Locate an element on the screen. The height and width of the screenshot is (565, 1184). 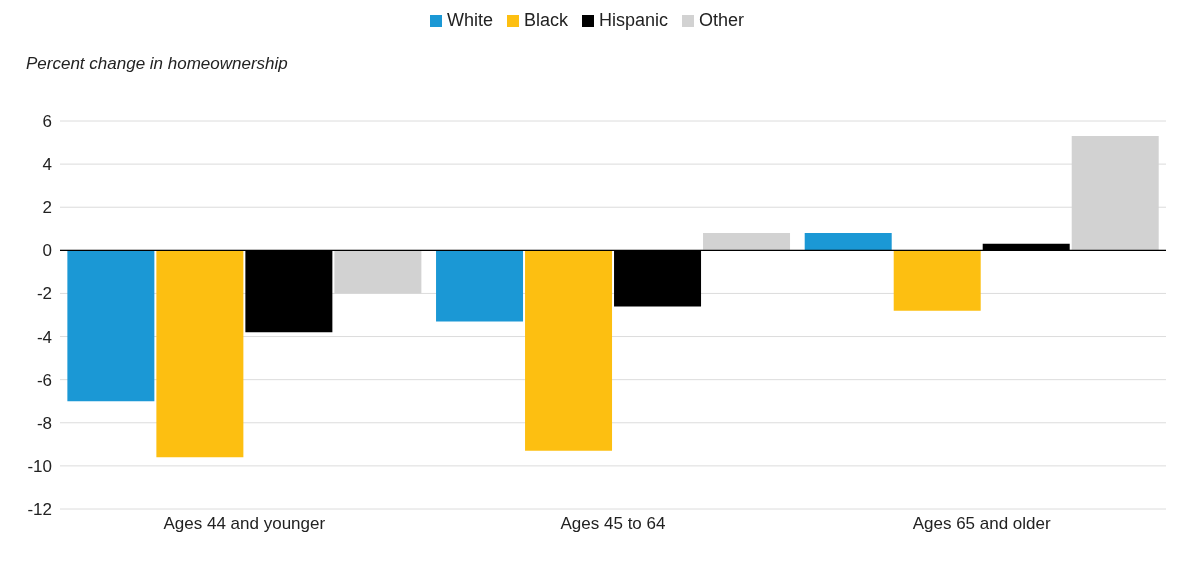
y-tick-label: -8 is located at coordinates (44, 423).